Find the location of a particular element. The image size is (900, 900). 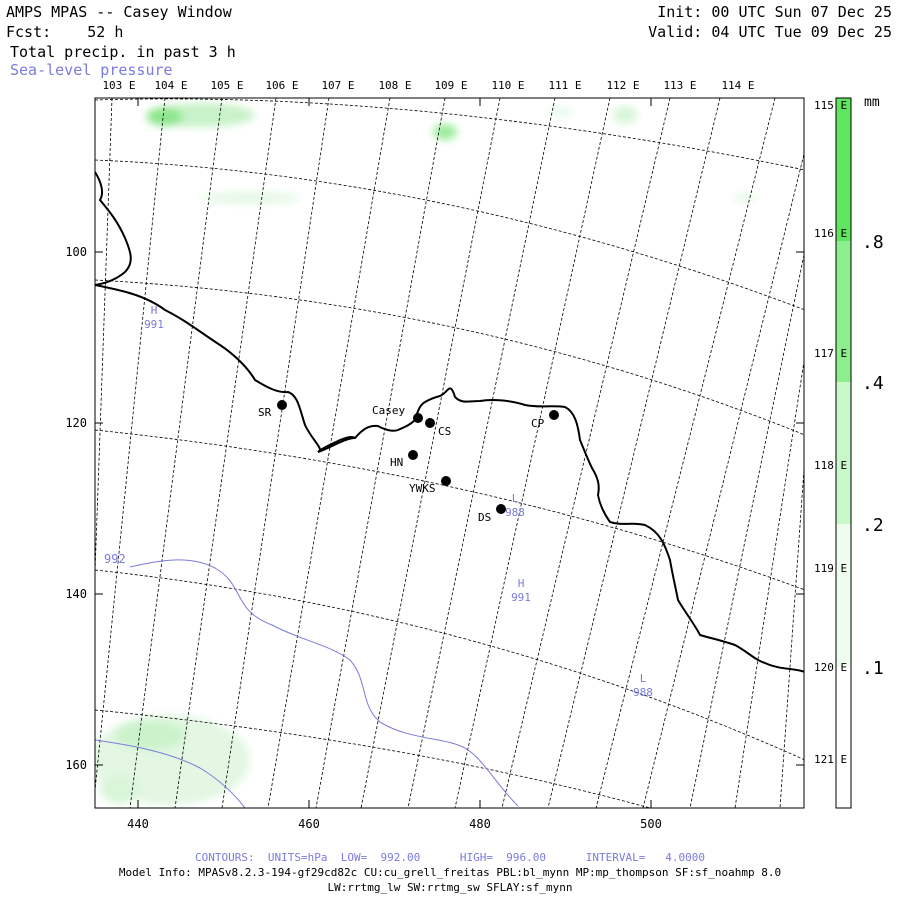

colorbar-label: .1 is located at coordinates (873, 668).